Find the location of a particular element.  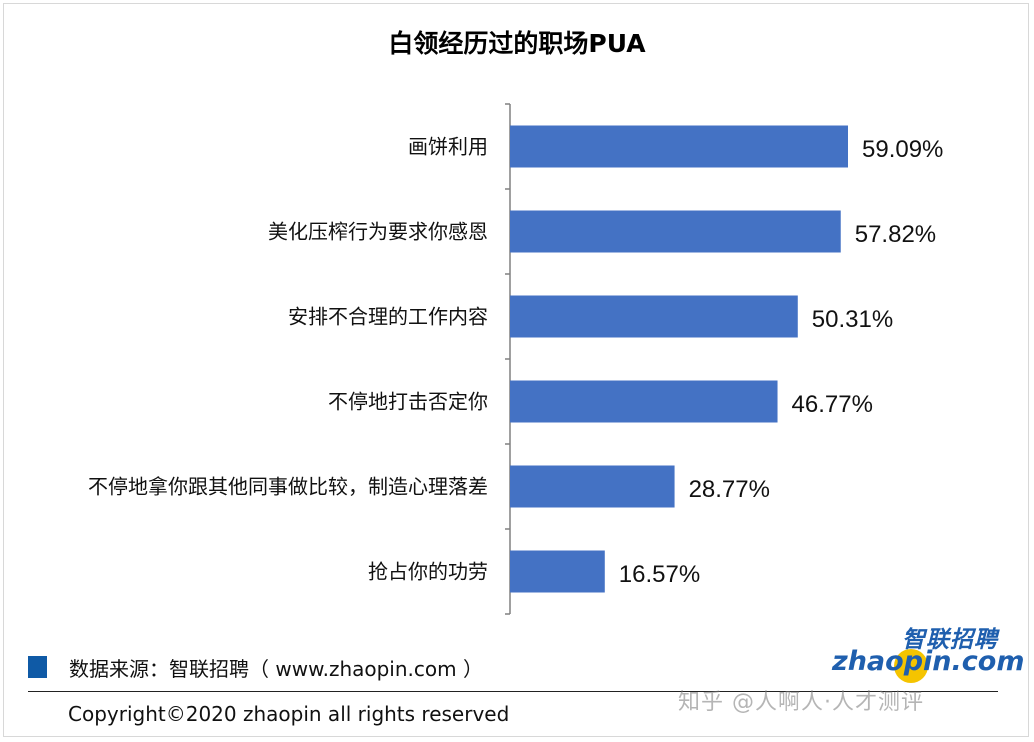

category-label: 不停地打击否定你 is located at coordinates (408, 402).